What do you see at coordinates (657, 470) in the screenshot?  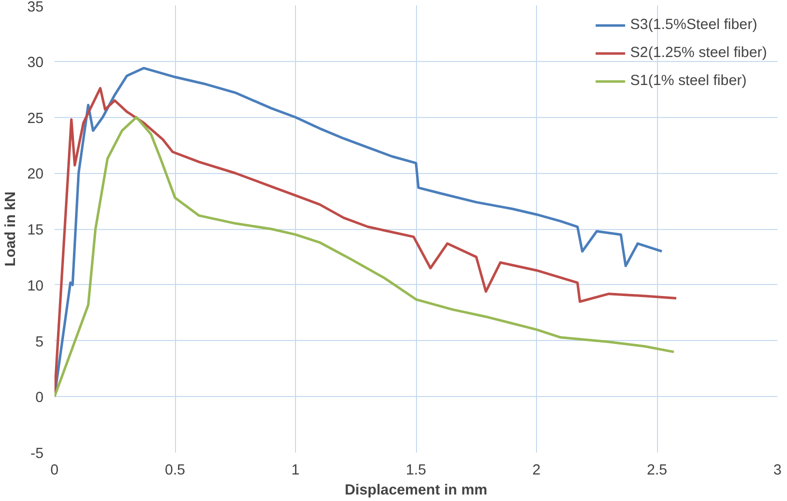 I see `x-tick-label: 2.5` at bounding box center [657, 470].